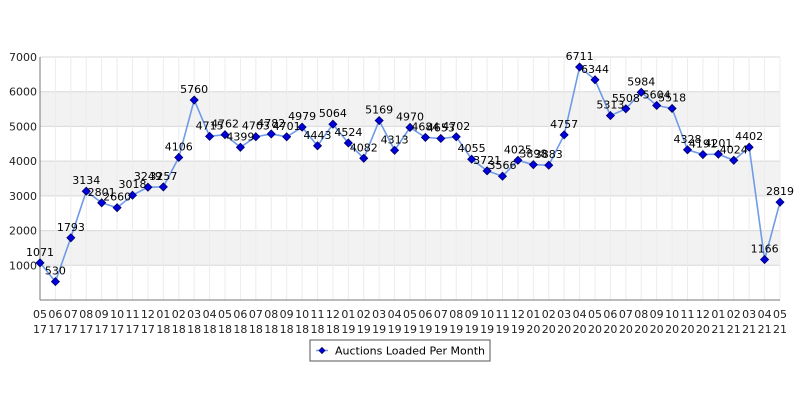 This screenshot has width=800, height=400. I want to click on data-label: 2819, so click(780, 191).